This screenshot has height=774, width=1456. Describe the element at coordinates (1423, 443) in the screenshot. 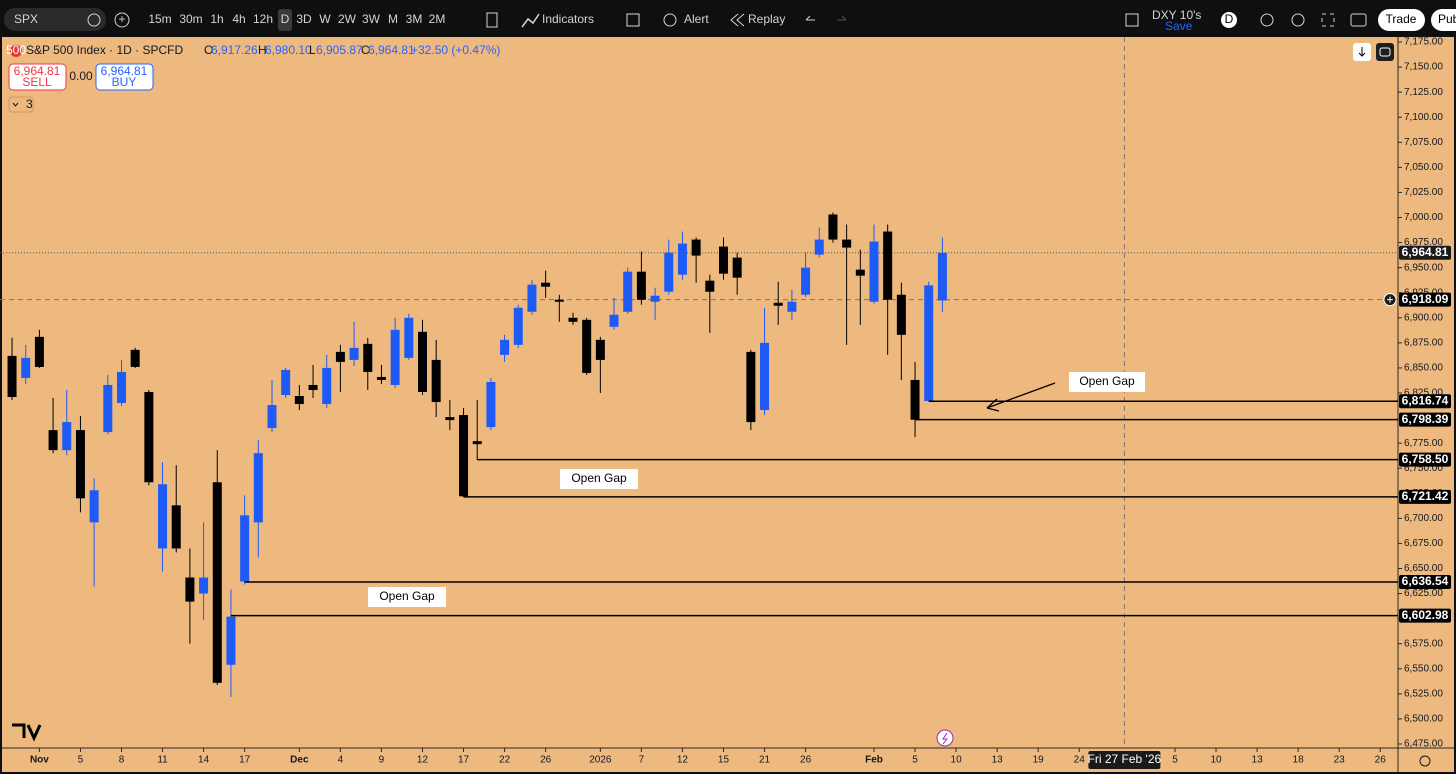

I see `y-tick-label: 6,775.00` at that location.